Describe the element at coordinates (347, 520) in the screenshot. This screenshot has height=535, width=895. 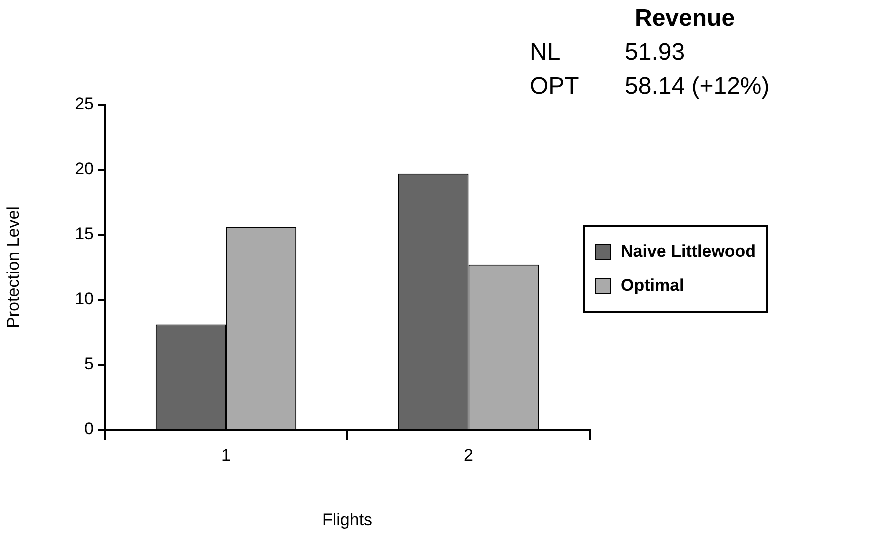
I see `x-axis-title: Flights` at that location.